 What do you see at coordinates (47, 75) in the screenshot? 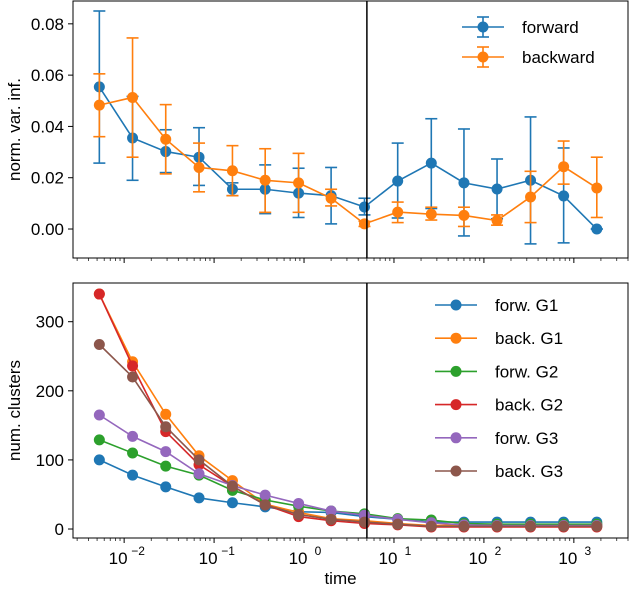
I see `y-tick-label: 0.06` at bounding box center [47, 75].